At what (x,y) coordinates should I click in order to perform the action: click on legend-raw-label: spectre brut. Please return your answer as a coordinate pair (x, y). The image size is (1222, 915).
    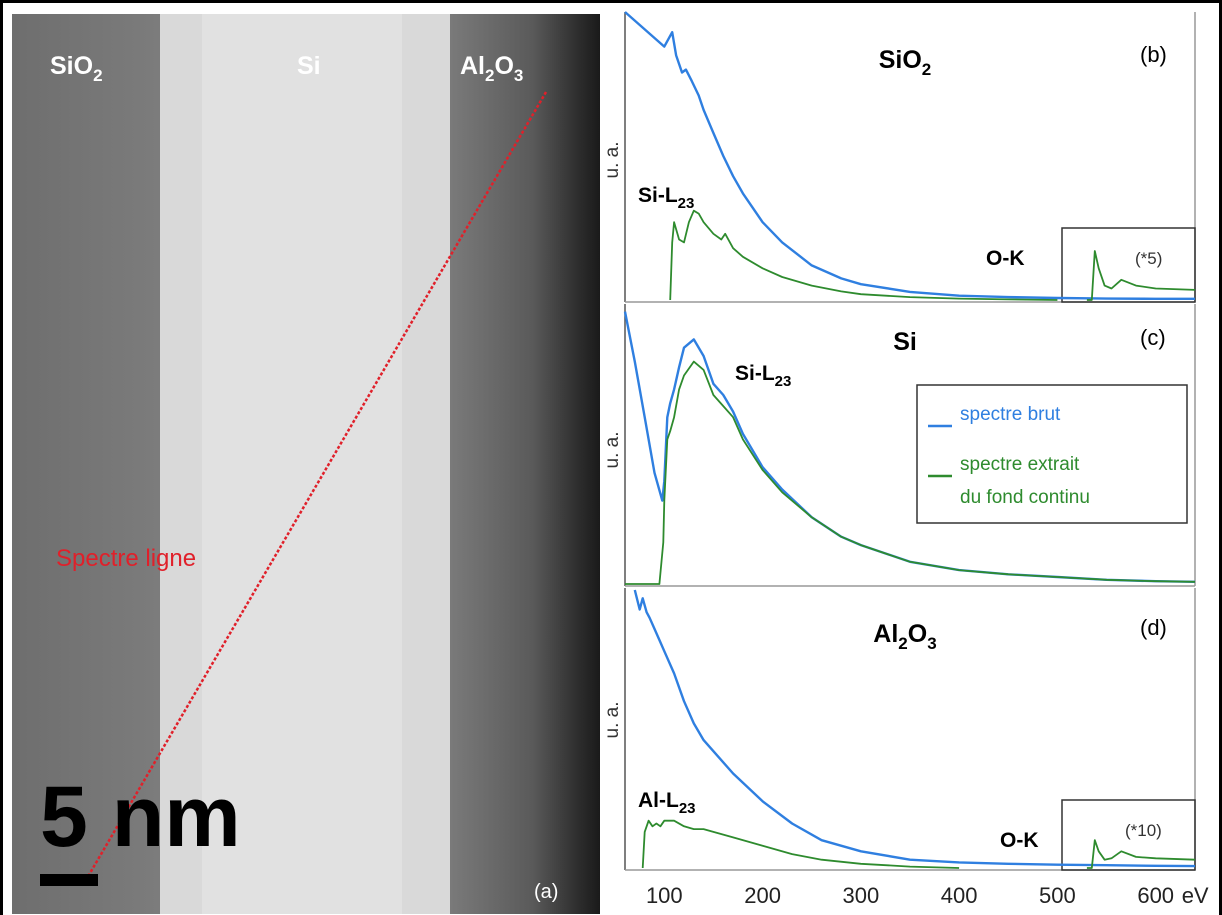
    Looking at the image, I should click on (1010, 414).